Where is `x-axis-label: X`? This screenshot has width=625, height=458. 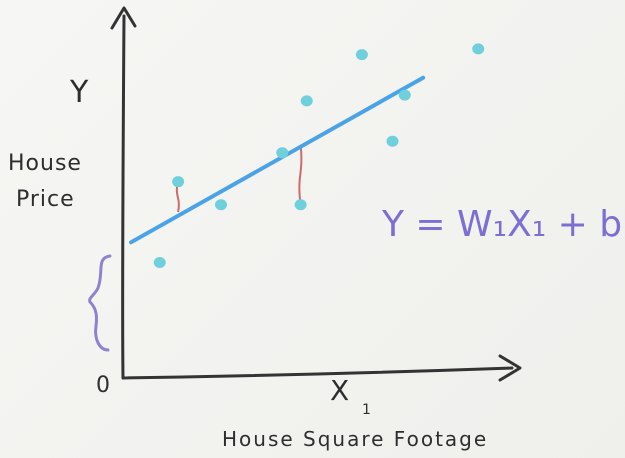 x-axis-label: X is located at coordinates (339, 390).